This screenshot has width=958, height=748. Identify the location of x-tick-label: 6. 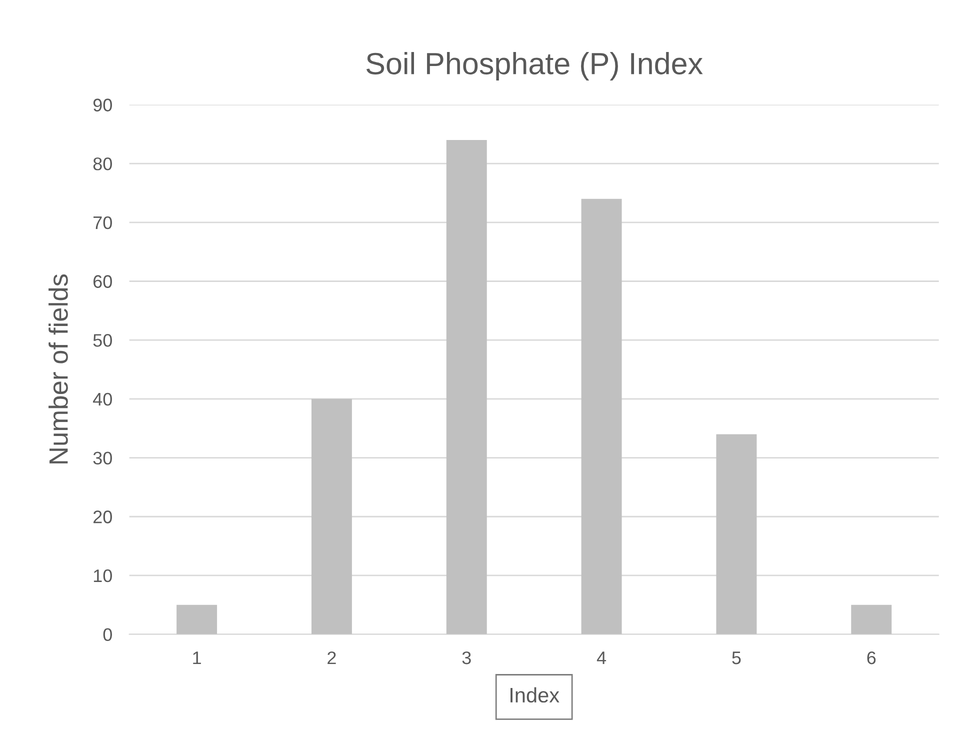
(871, 657).